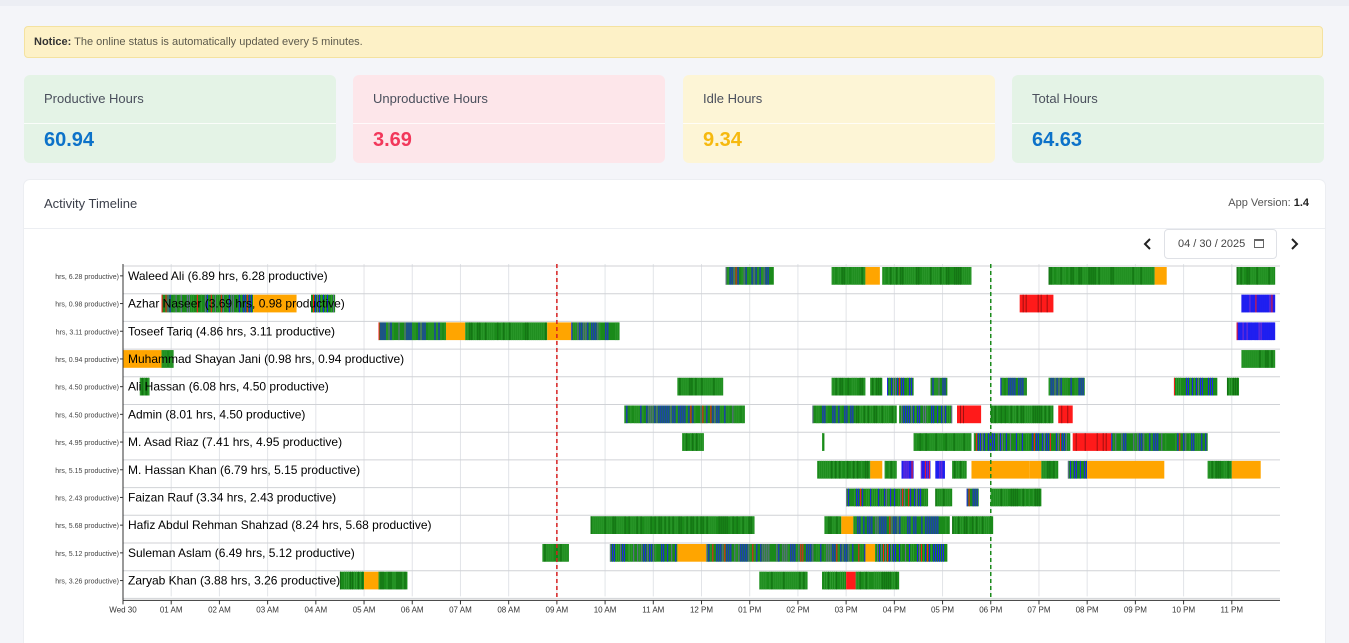 The height and width of the screenshot is (643, 1349). I want to click on x-tick-label: 05 AM, so click(364, 609).